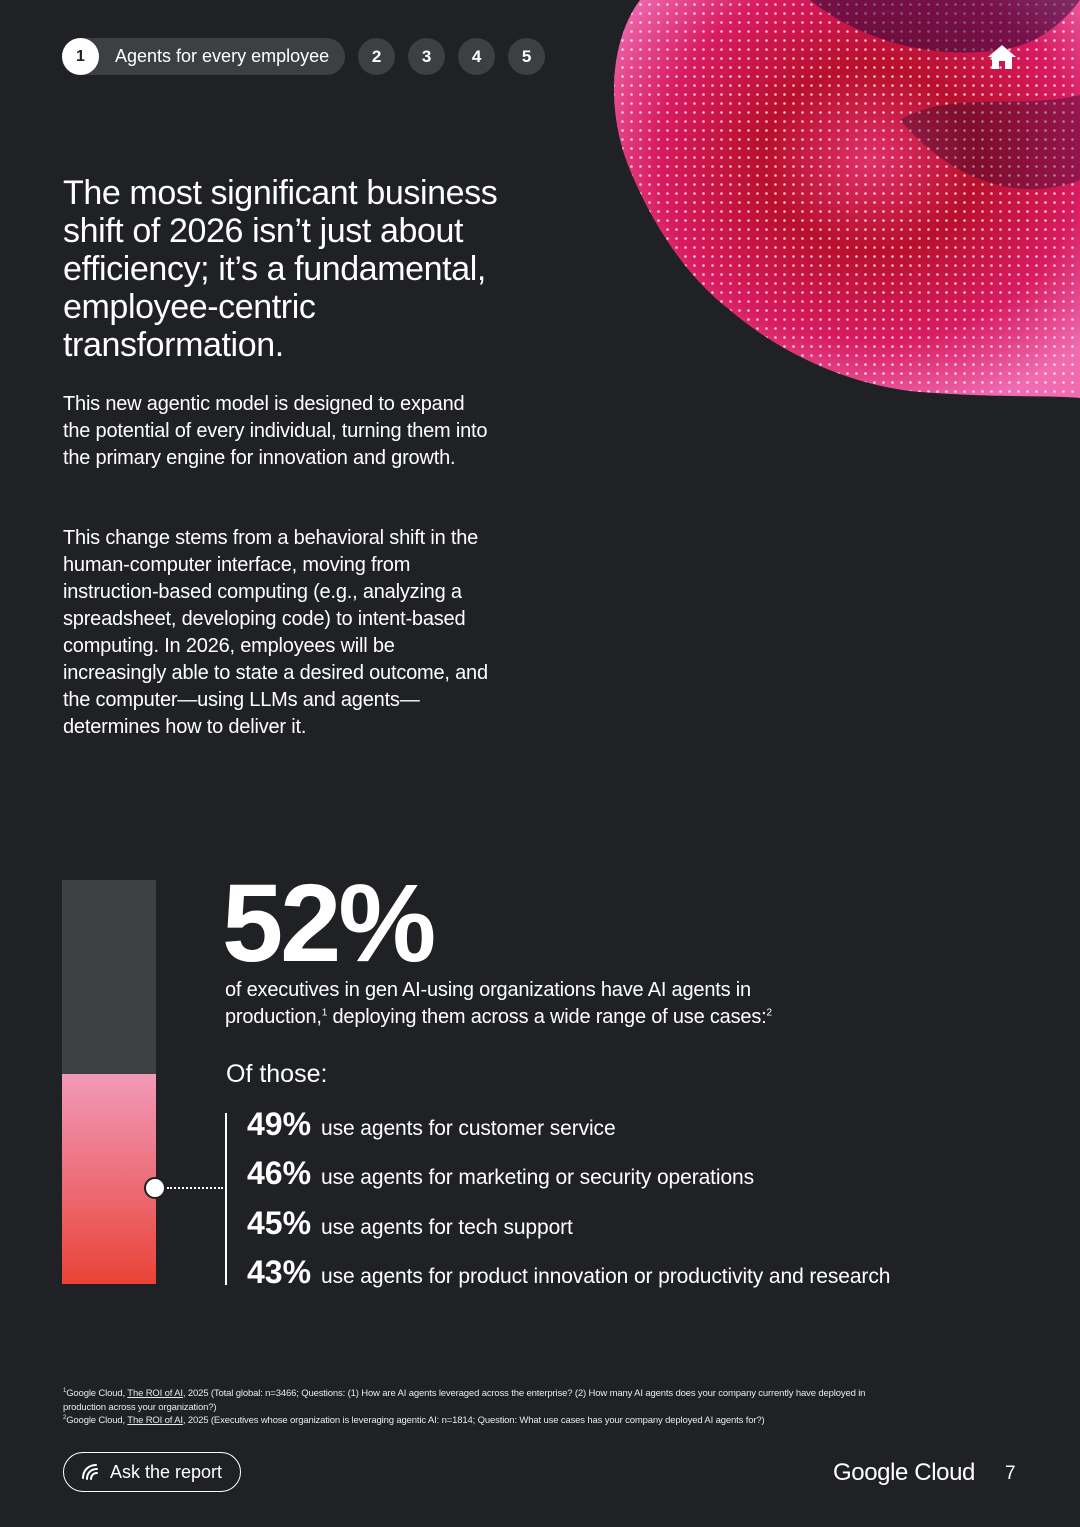  Describe the element at coordinates (904, 1472) in the screenshot. I see `google-cloud-logo: Google Cloud` at that location.